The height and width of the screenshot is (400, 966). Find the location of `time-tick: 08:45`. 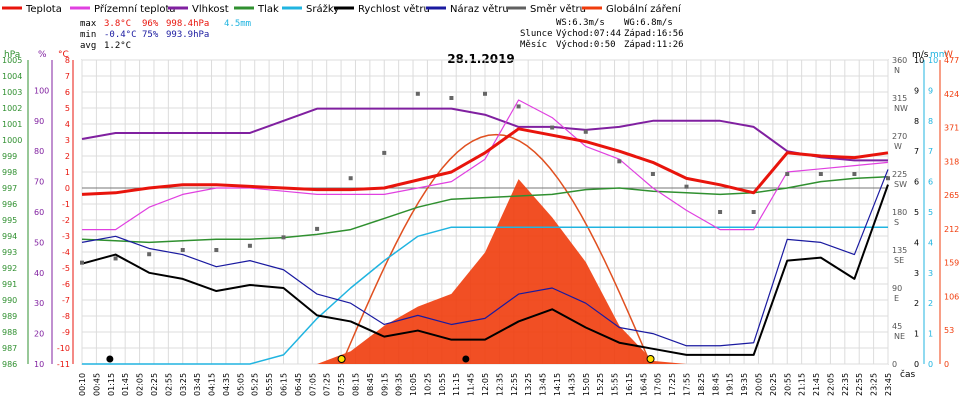

time-tick: 08:45 is located at coordinates (370, 384).